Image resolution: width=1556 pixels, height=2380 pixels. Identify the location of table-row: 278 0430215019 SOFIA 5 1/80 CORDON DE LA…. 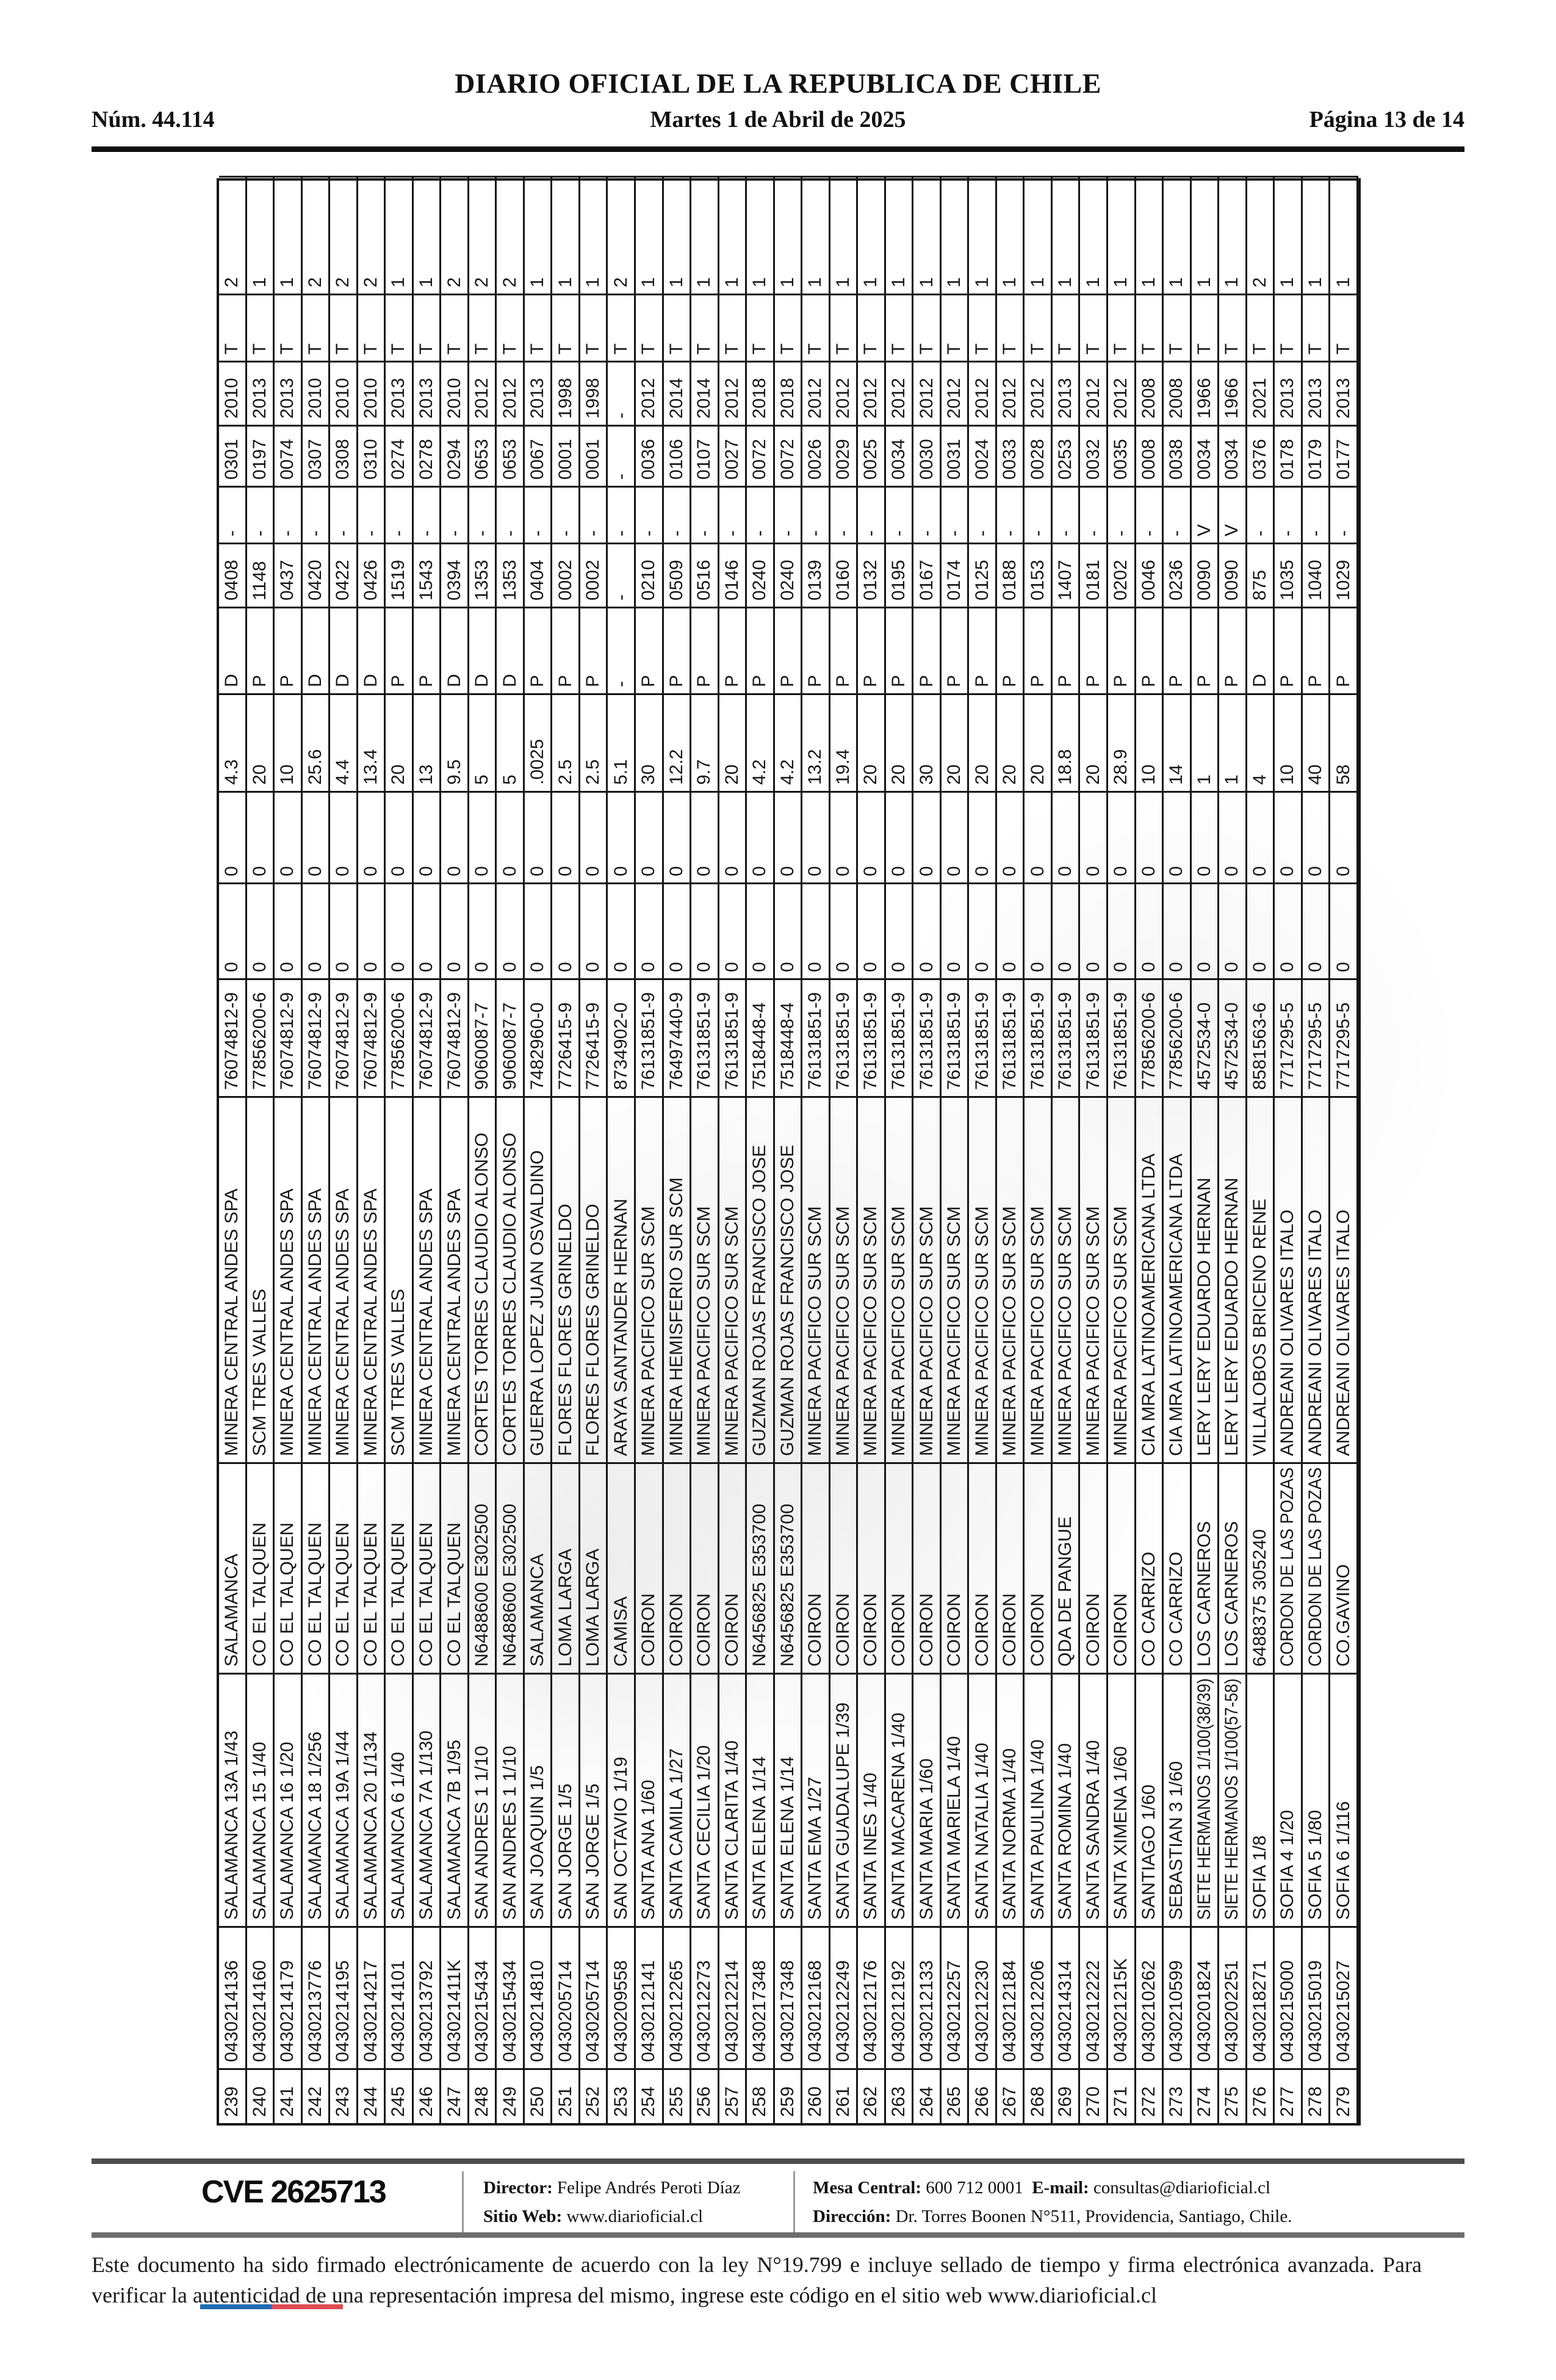
(1317, 1149).